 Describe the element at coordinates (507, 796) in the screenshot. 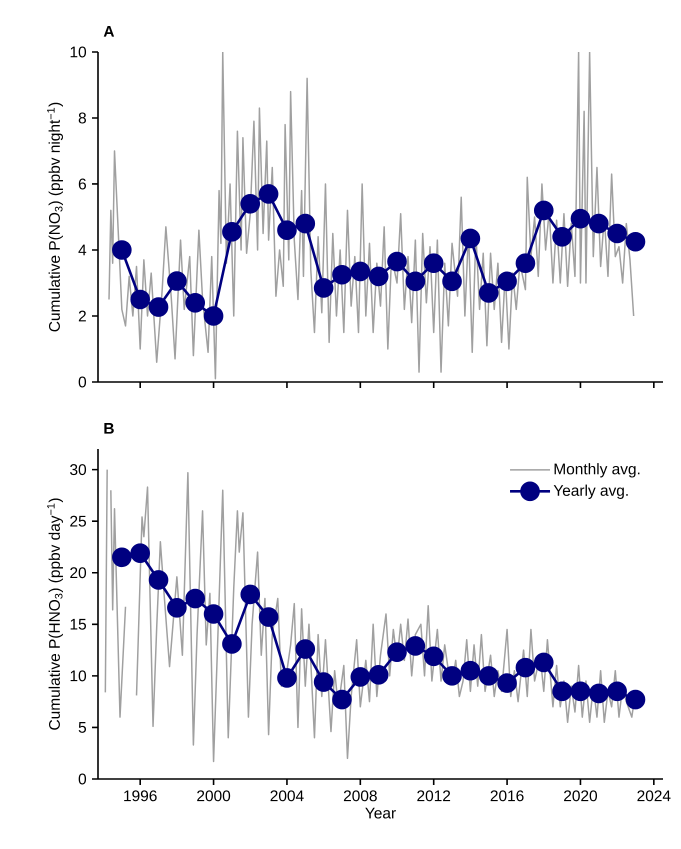

I see `x-tick-label: 2016` at that location.